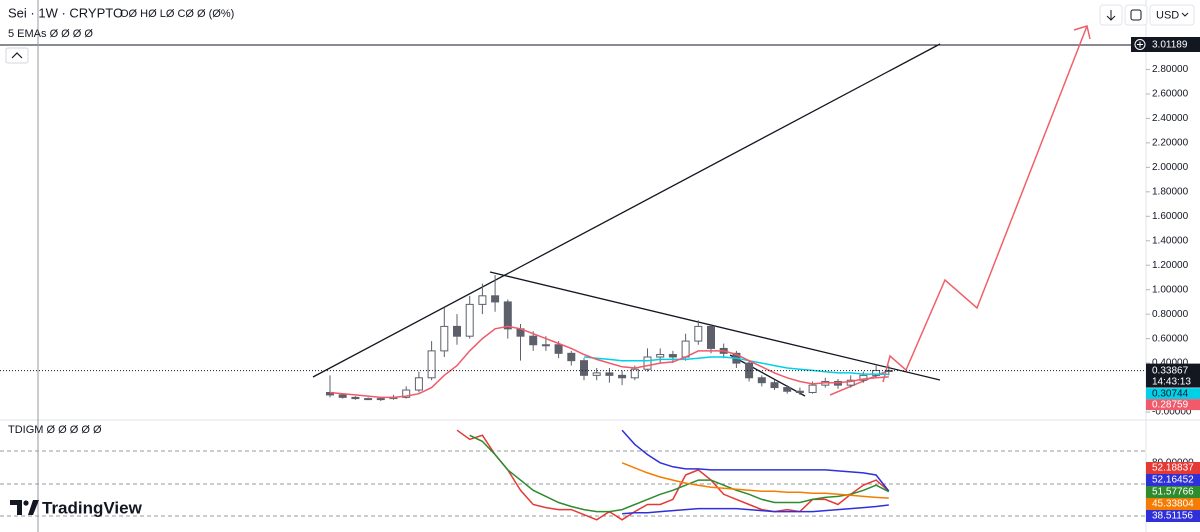  I want to click on currency-label: USD, so click(1167, 15).